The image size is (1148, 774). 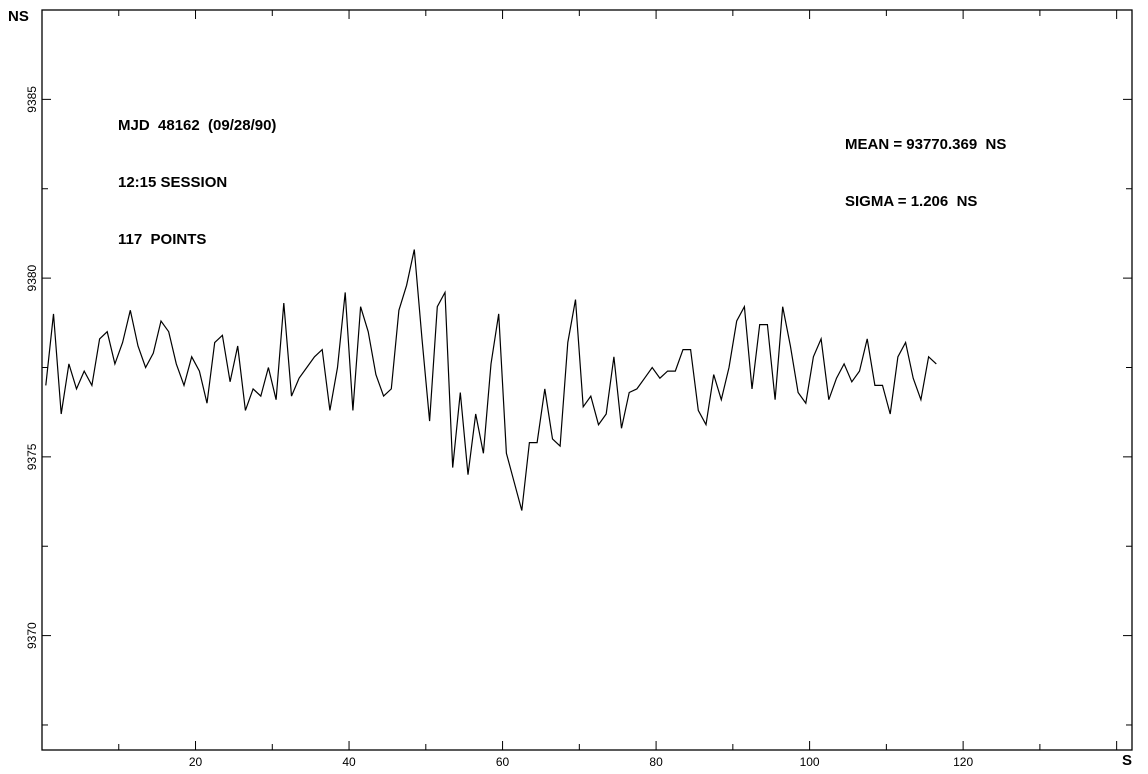 What do you see at coordinates (32, 99) in the screenshot?
I see `y-tick-label: 9385` at bounding box center [32, 99].